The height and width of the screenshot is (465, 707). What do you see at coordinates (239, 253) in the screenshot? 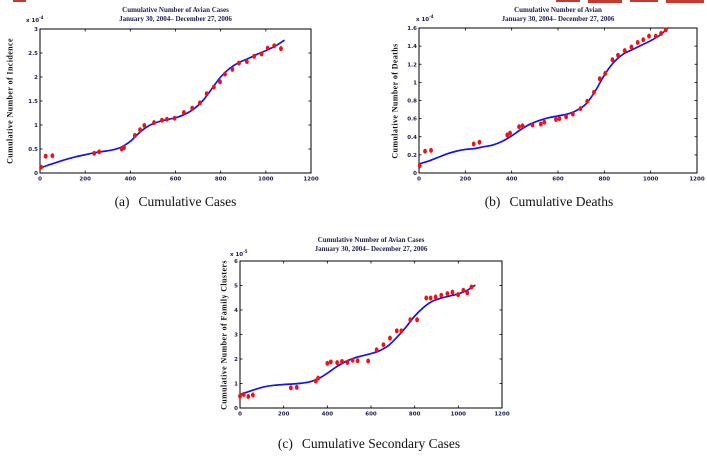
I see `y-axis-exponent: x 10-5` at bounding box center [239, 253].